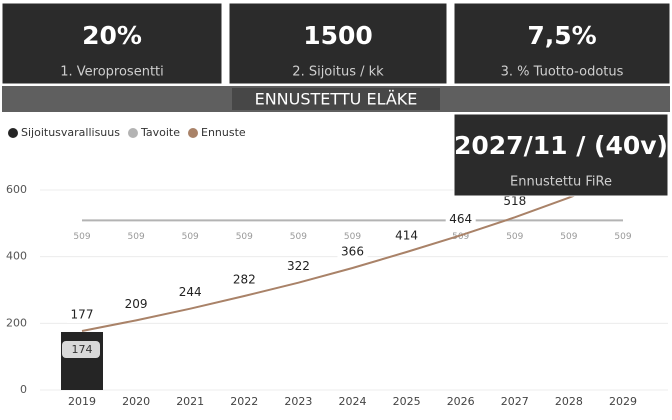 The image size is (672, 420). What do you see at coordinates (338, 35) in the screenshot?
I see `kpi-value: 1500` at bounding box center [338, 35].